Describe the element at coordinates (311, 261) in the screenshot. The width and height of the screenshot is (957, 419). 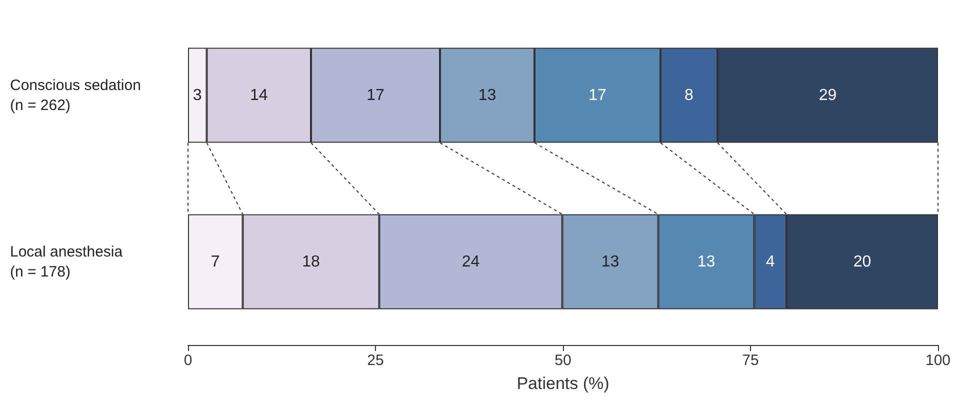
I see `data-label: 18` at that location.